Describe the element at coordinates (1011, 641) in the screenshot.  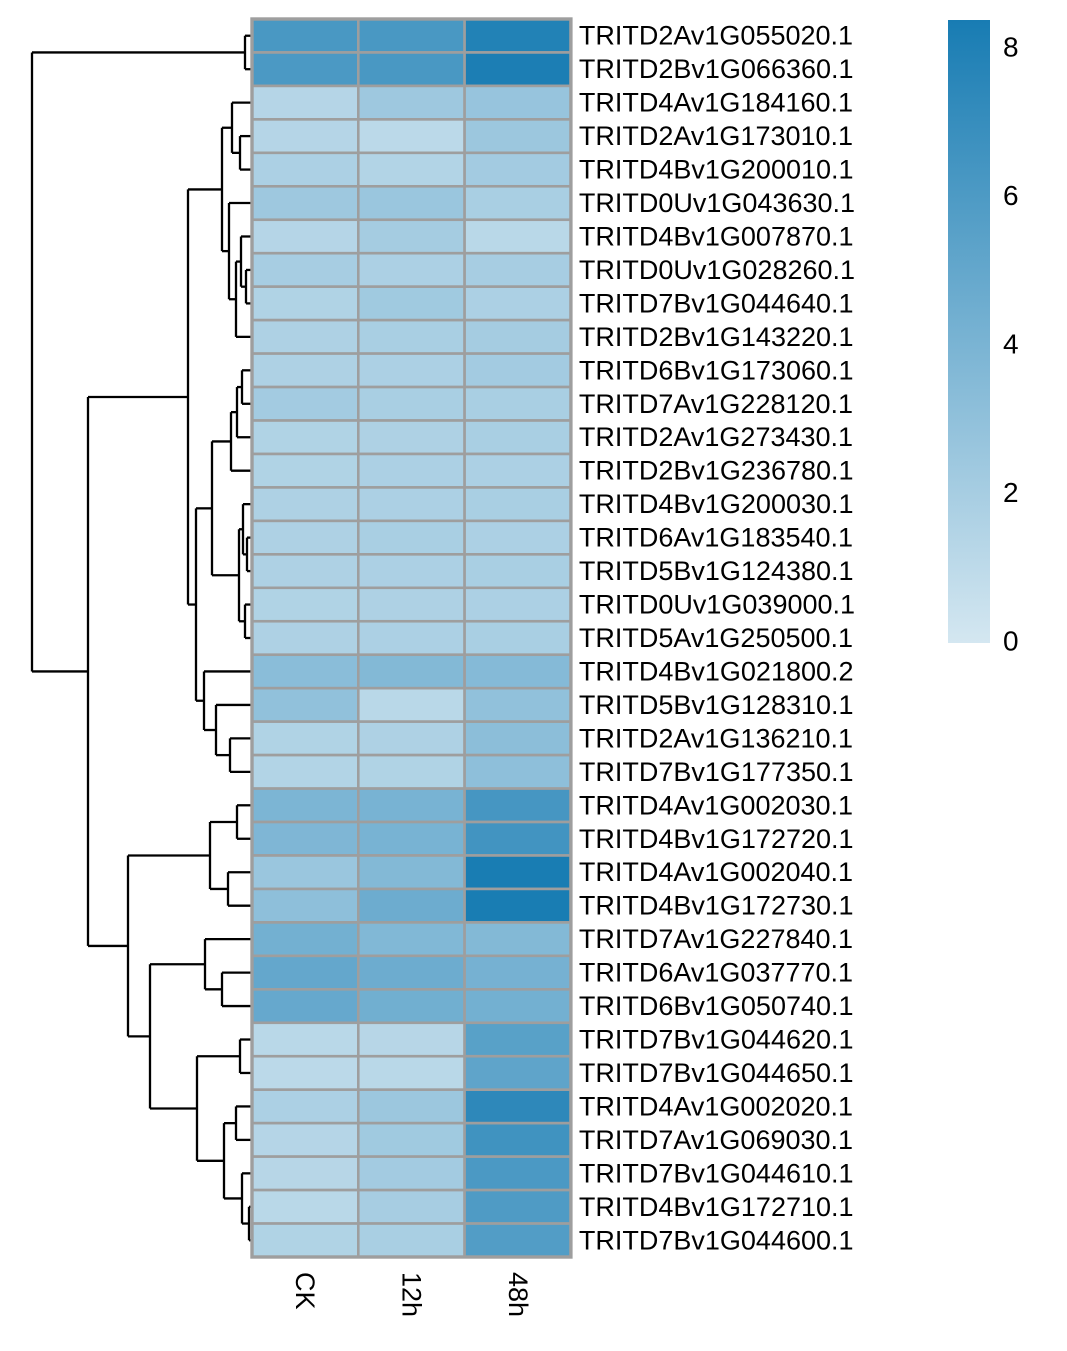
I see `legend-tick-label: 0` at that location.